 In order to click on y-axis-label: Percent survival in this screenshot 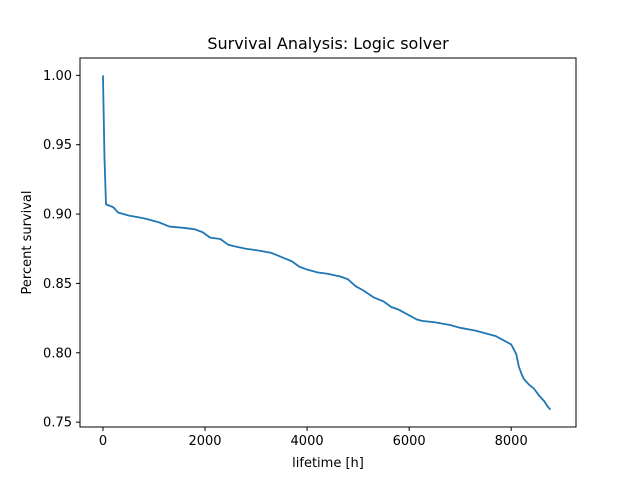, I will do `click(27, 243)`.